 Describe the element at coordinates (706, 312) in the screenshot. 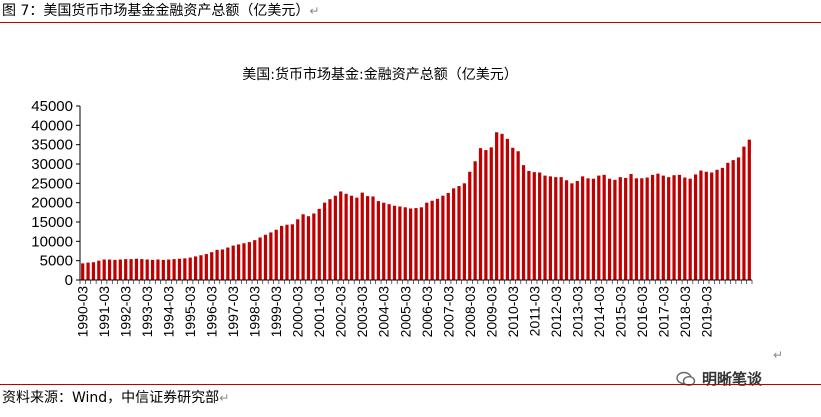

I see `x-tick-label: 2019-03` at that location.